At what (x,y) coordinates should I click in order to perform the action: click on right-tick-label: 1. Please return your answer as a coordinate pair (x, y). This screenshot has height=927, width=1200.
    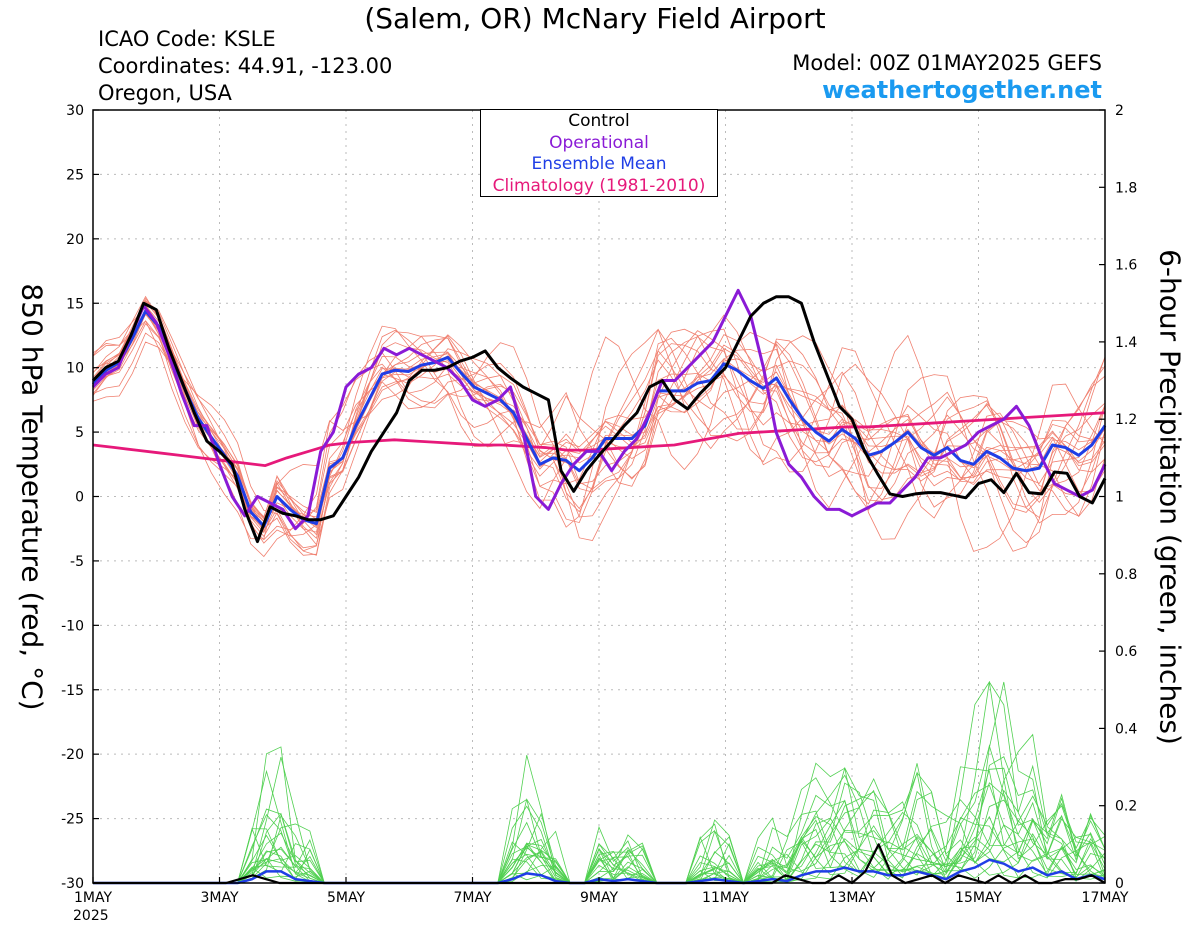
    Looking at the image, I should click on (1119, 498).